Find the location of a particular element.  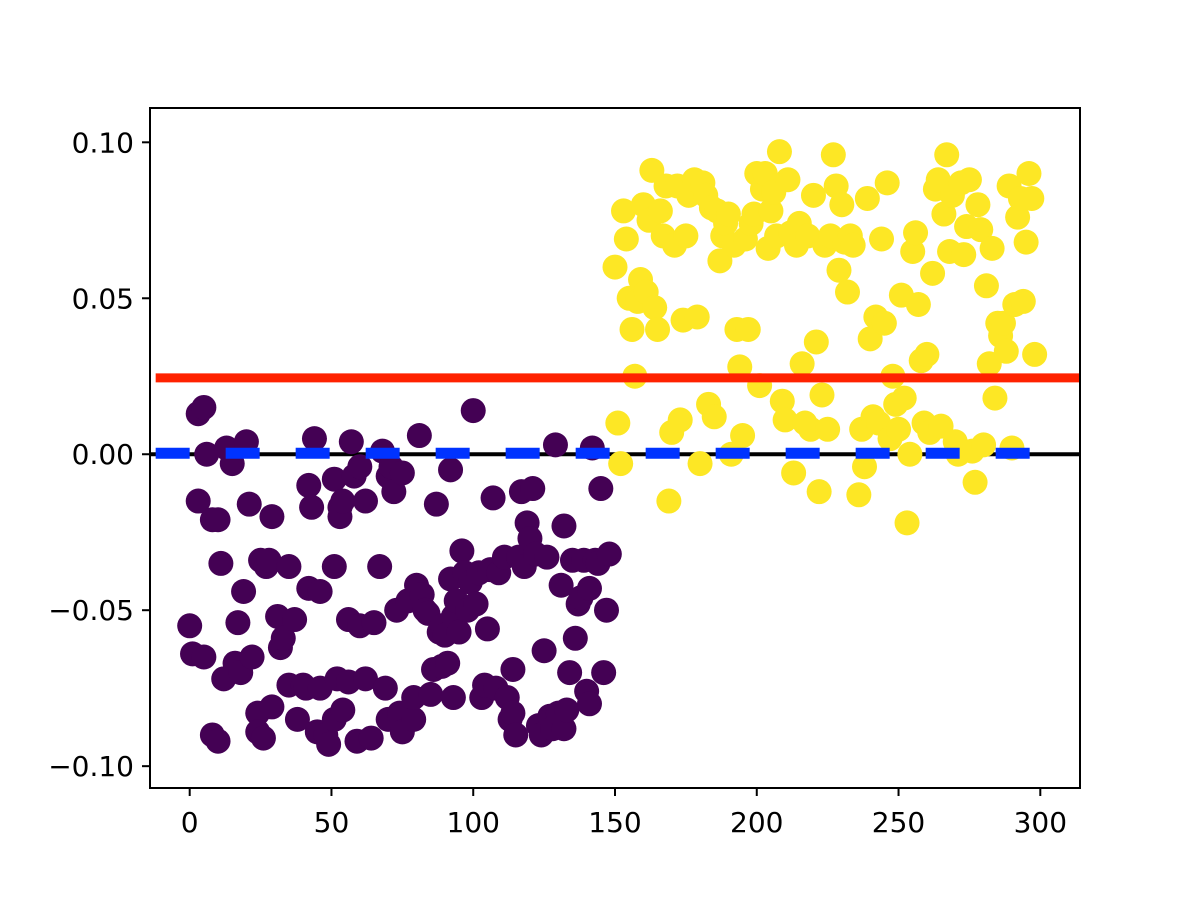

x-axis: 0 50 100 150 200 250 300 is located at coordinates (624, 813).